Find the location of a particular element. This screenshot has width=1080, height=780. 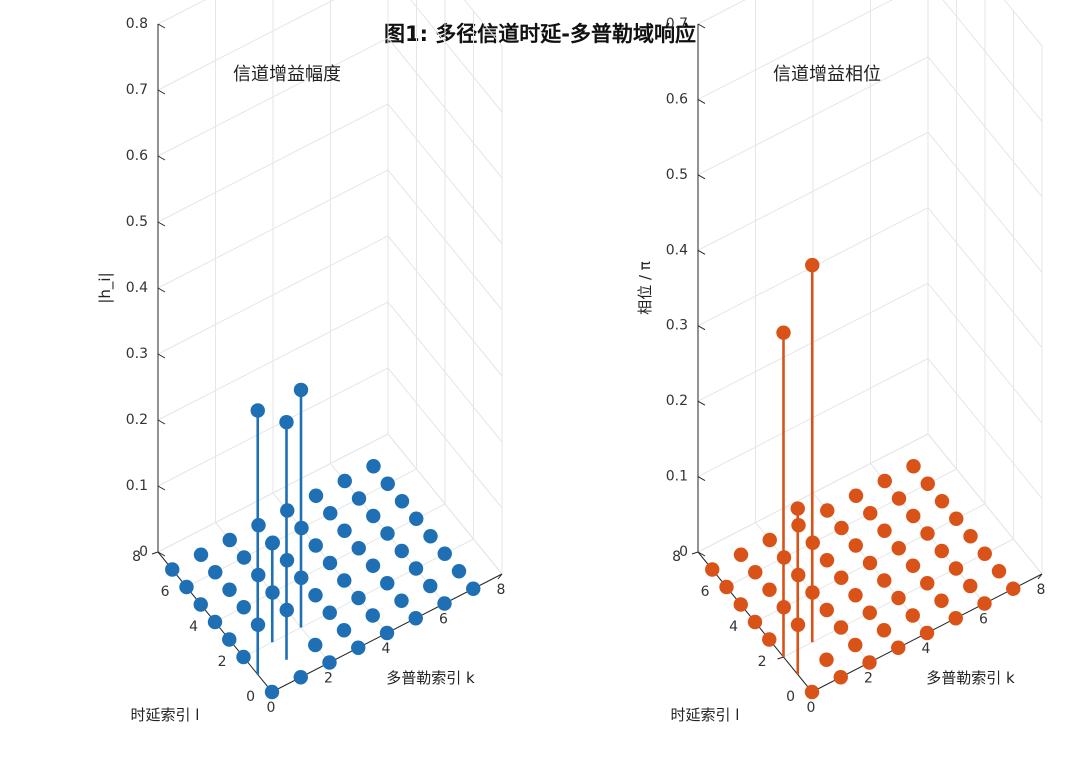

x-tick-label: 0 is located at coordinates (271, 708).